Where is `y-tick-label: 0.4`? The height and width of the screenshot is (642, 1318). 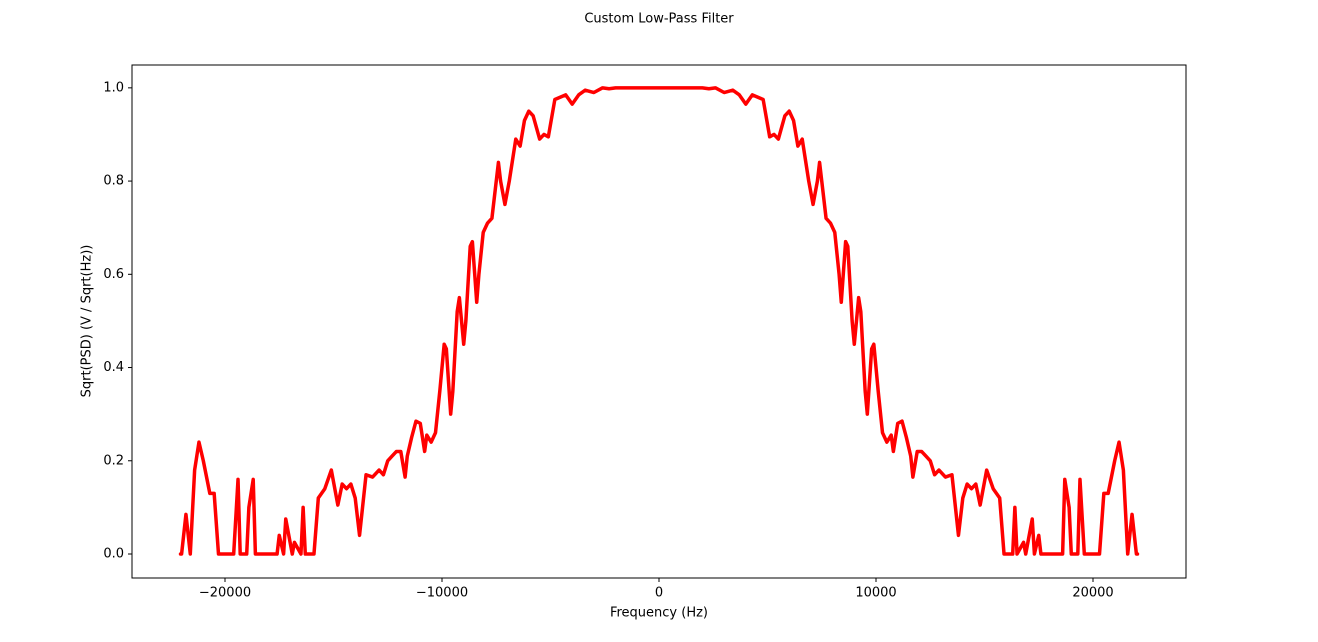
y-tick-label: 0.4 is located at coordinates (113, 367).